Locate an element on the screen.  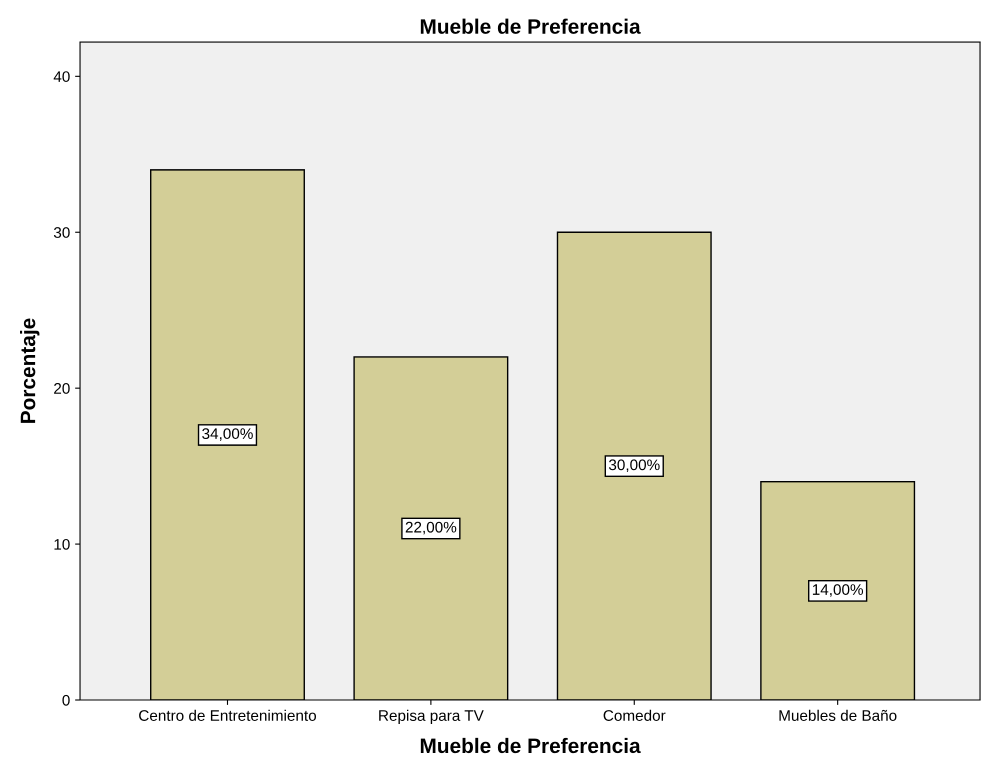
x-tick-label: Comedor is located at coordinates (635, 715).